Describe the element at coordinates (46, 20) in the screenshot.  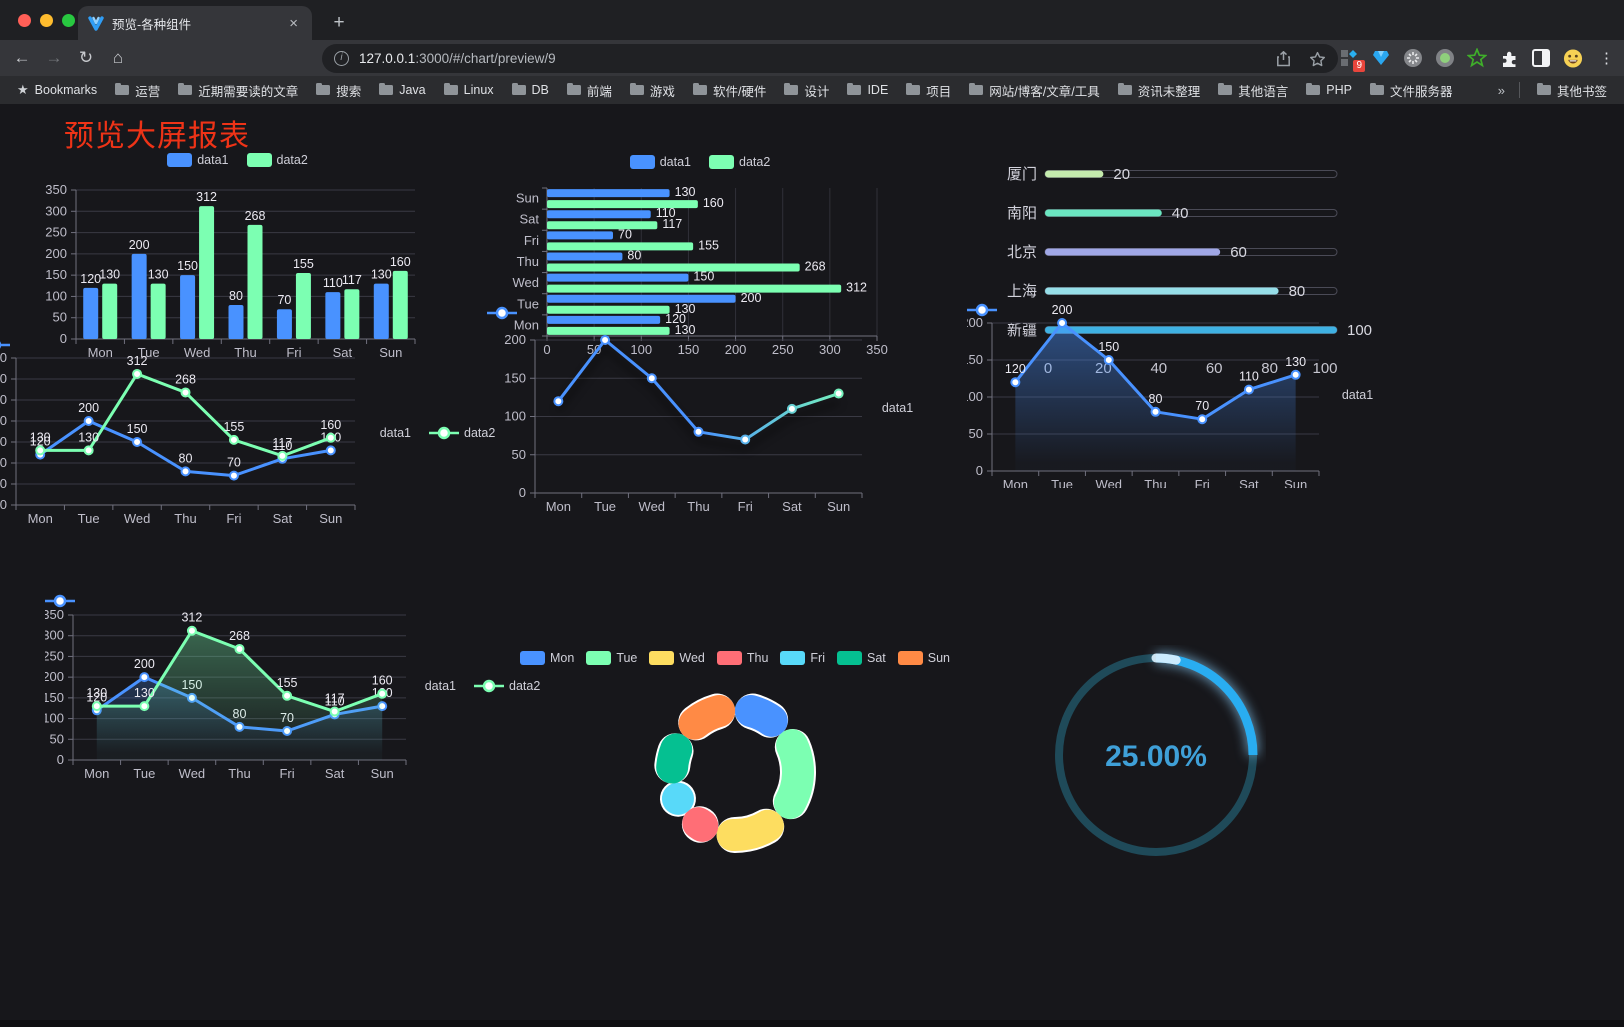
I see `window-minimize-button` at that location.